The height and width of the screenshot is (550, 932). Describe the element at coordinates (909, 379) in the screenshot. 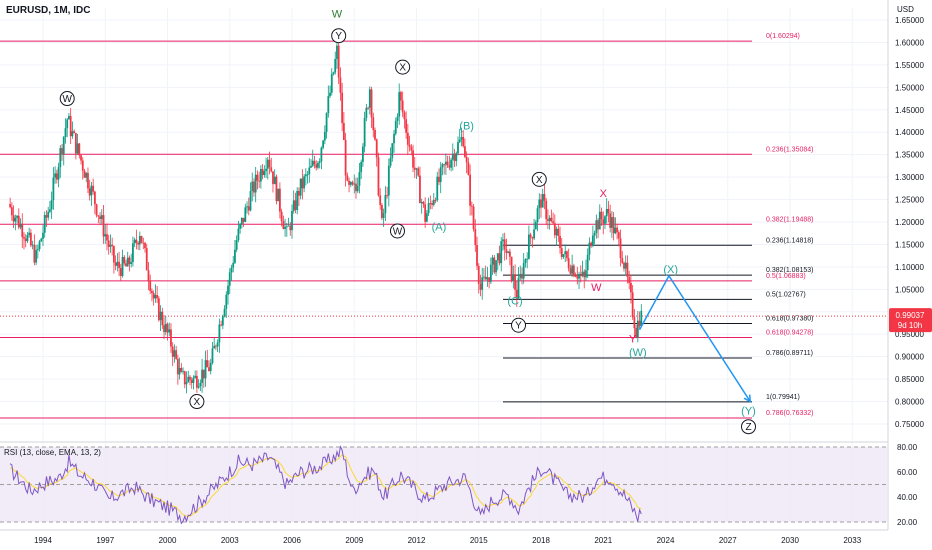

I see `price-axis-tick: 0.85000` at that location.